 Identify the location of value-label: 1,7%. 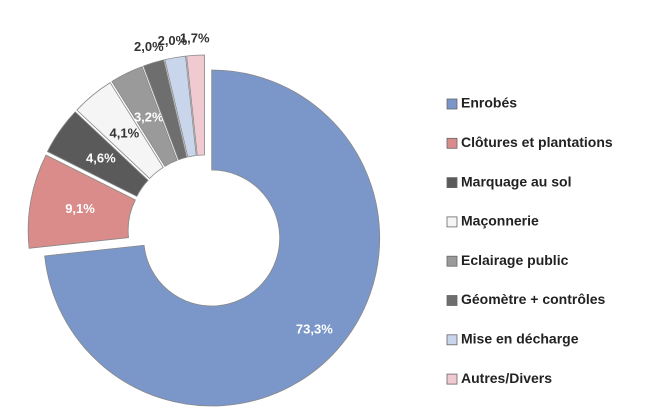
(195, 38).